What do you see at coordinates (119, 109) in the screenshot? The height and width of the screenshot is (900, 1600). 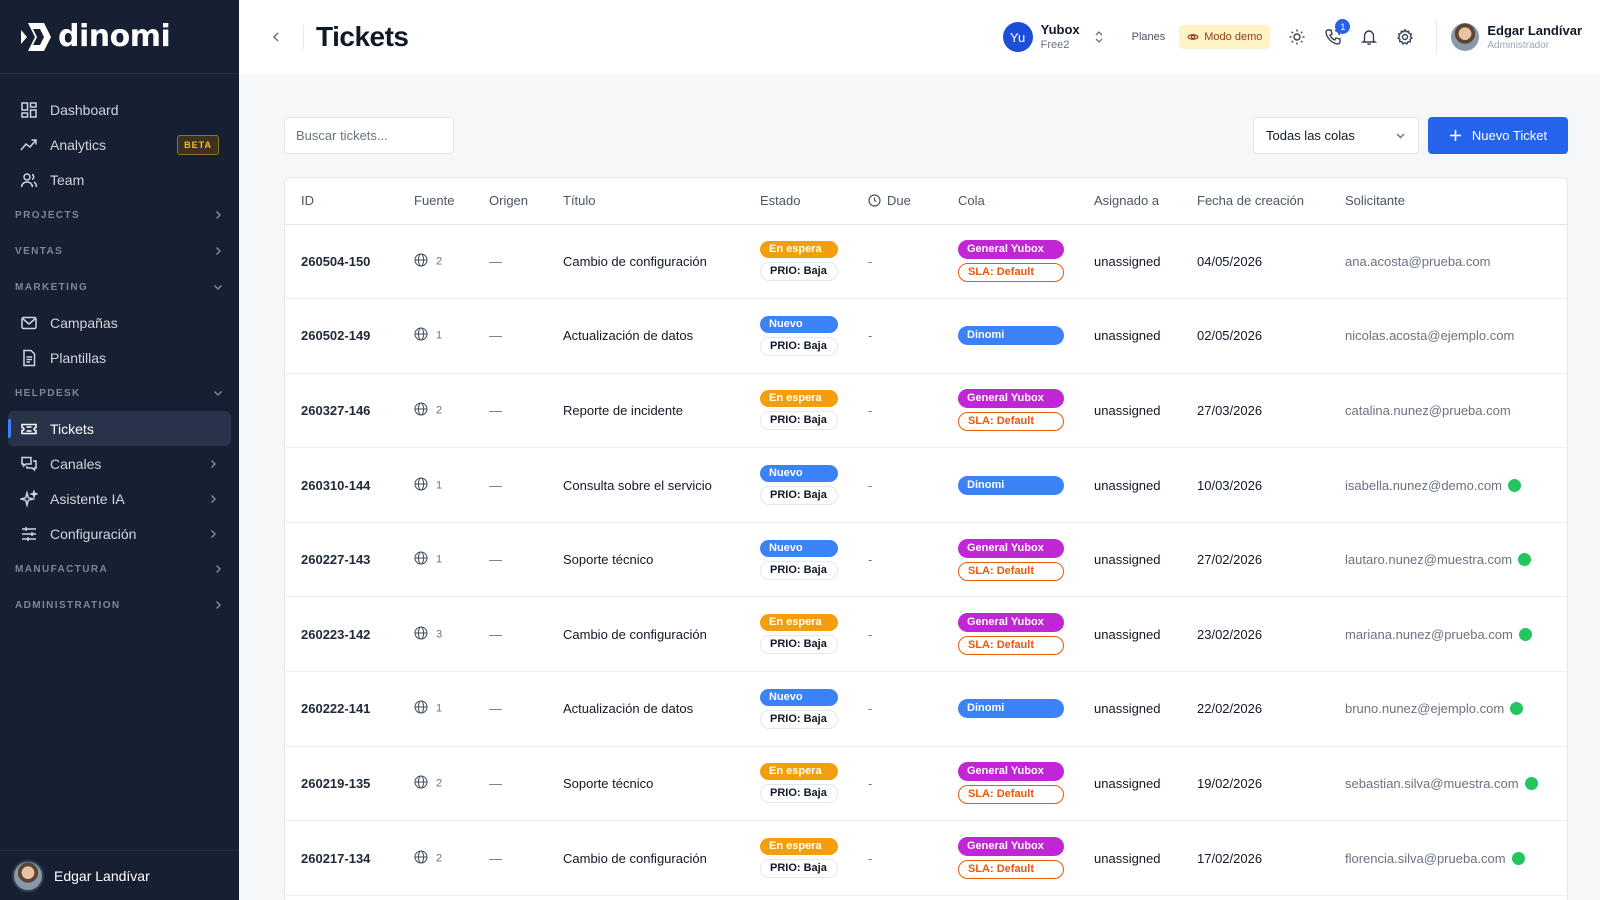 I see `sidebar-item-dashboard: Dashboard` at bounding box center [119, 109].